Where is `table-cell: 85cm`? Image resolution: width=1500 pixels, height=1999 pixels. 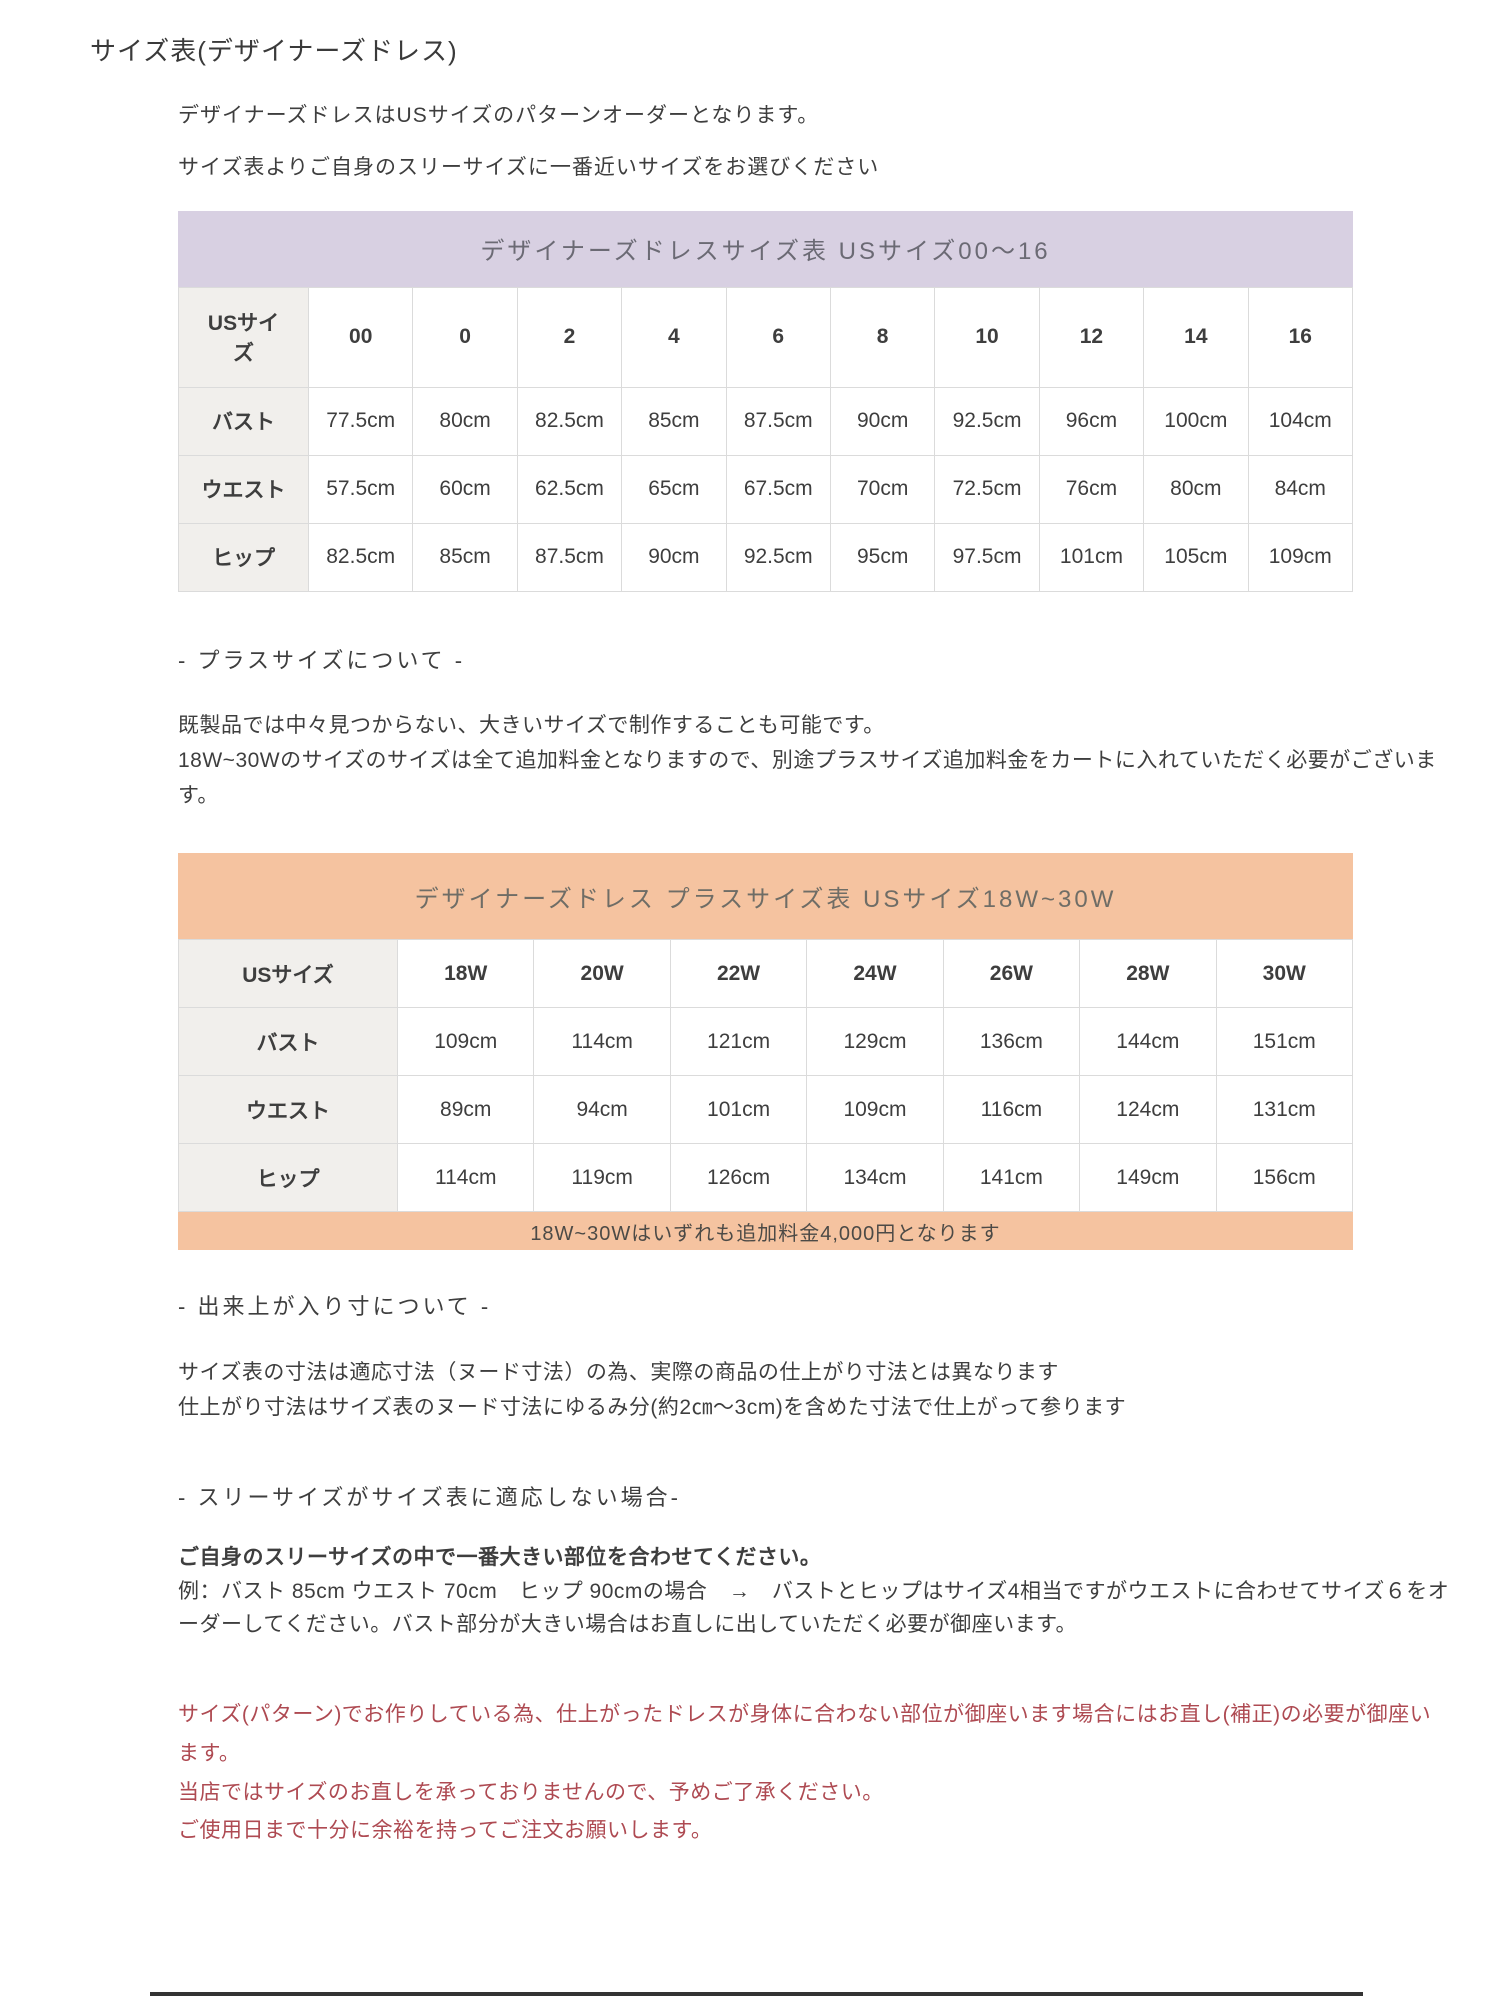
table-cell: 85cm is located at coordinates (465, 557).